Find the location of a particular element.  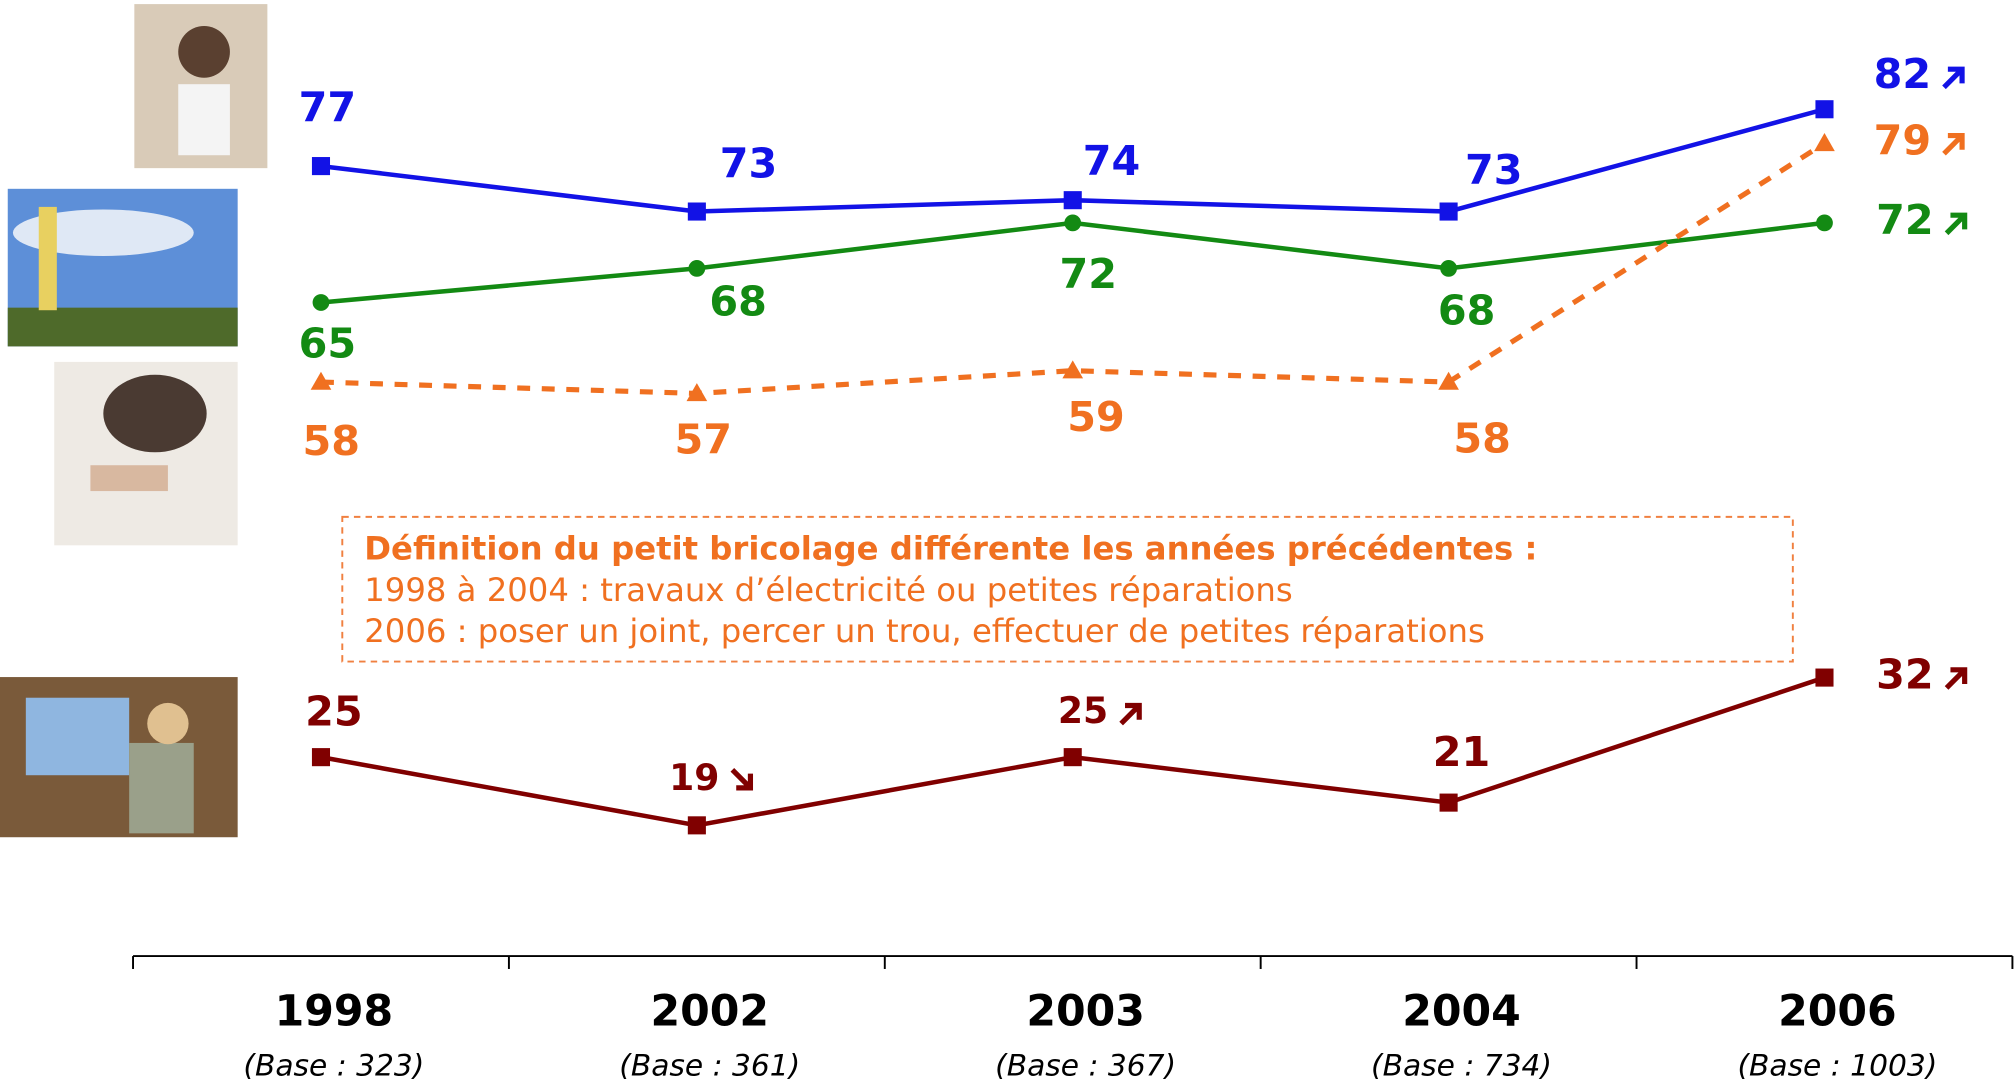

x-tick-note: (Base : 367) is located at coordinates (1085, 1064).